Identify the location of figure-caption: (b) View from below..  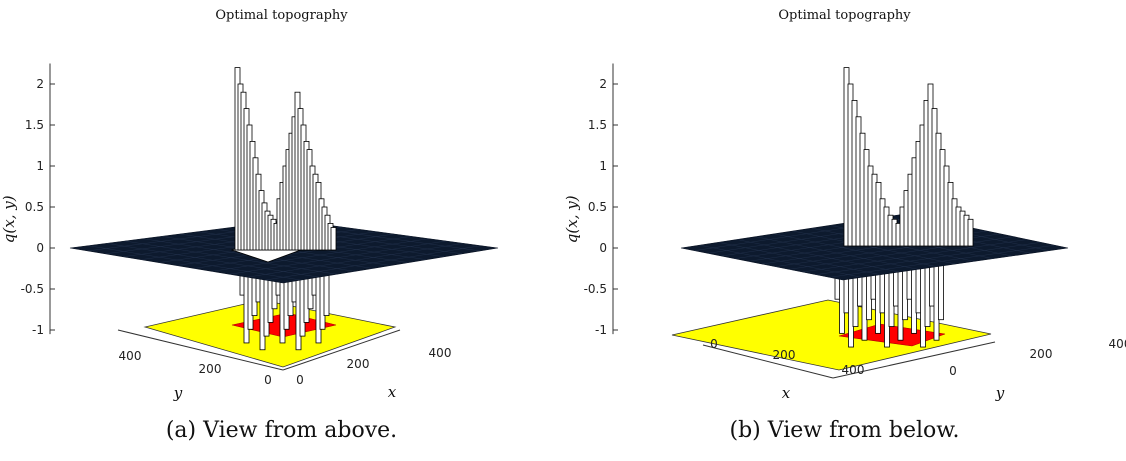
(844, 430).